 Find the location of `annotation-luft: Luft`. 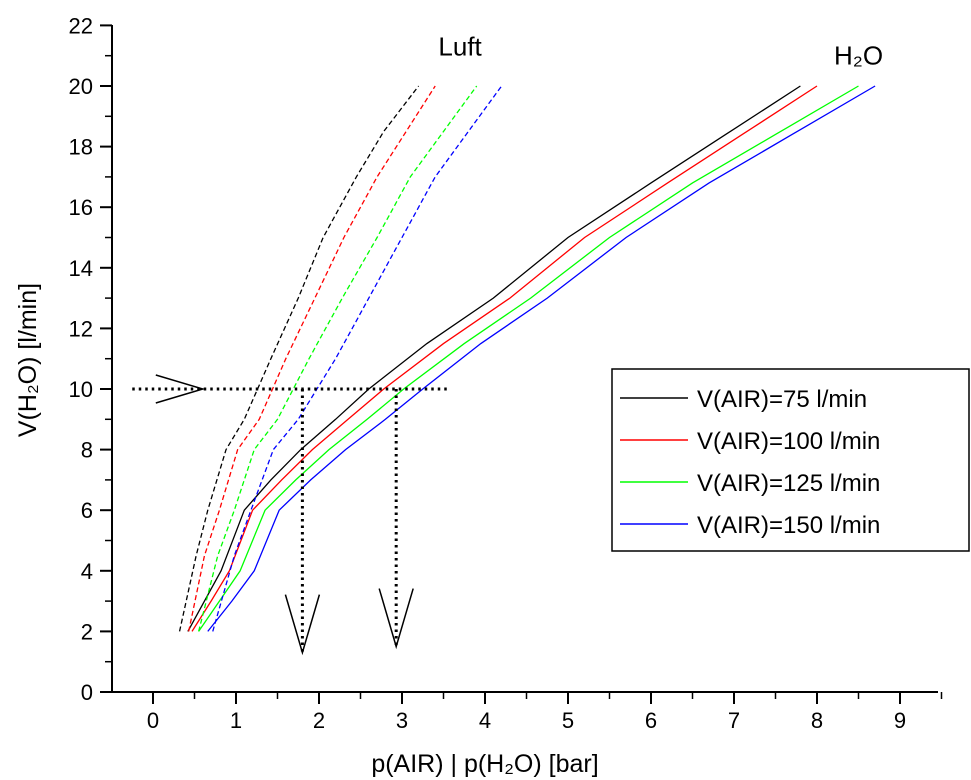

annotation-luft: Luft is located at coordinates (460, 47).